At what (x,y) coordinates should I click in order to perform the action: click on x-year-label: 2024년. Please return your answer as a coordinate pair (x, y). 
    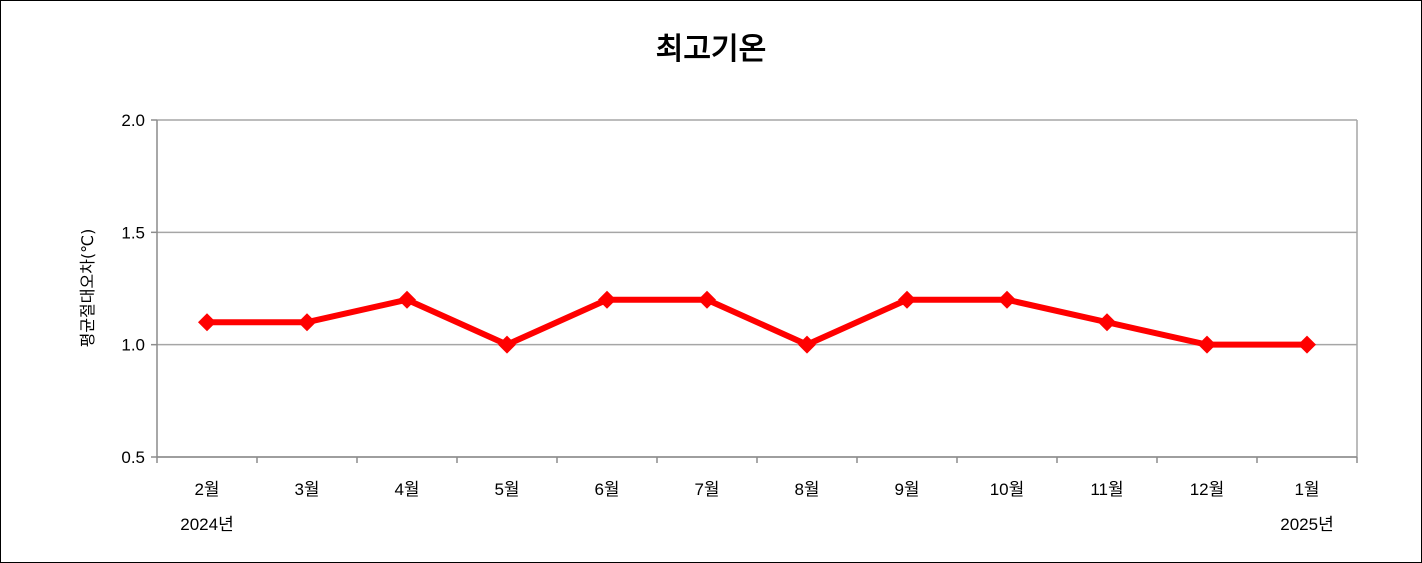
    Looking at the image, I should click on (206, 524).